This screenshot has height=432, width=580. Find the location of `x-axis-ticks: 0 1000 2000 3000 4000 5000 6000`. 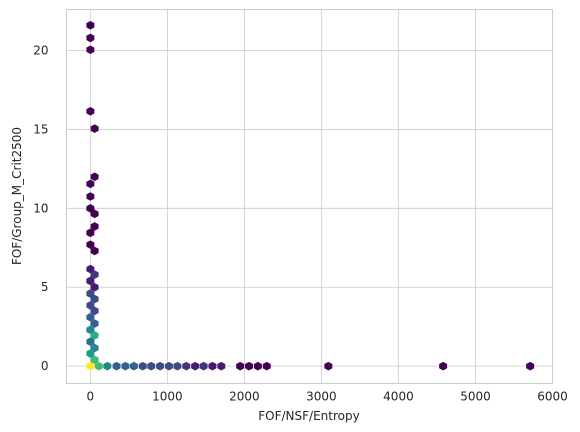

x-axis-ticks: 0 1000 2000 3000 4000 5000 6000 is located at coordinates (327, 397).